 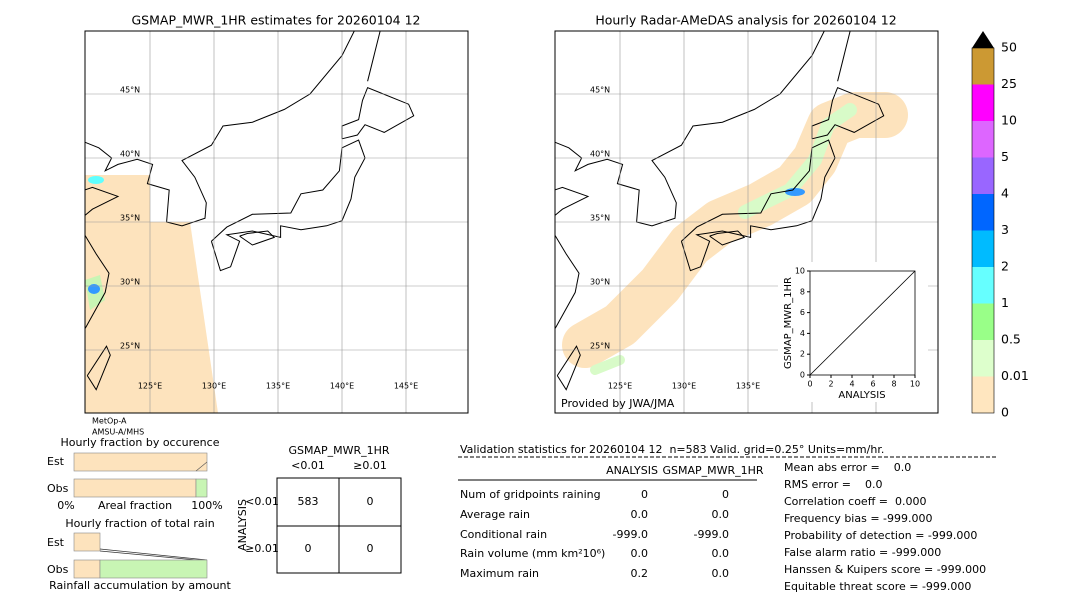 What do you see at coordinates (499, 573) in the screenshot?
I see `row-label: Maximum rain` at bounding box center [499, 573].